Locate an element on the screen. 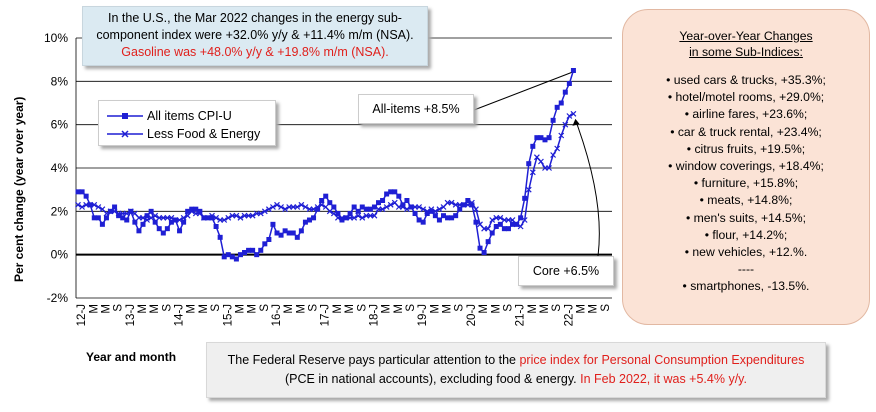 This screenshot has height=412, width=876. core-arrow is located at coordinates (587, 188).